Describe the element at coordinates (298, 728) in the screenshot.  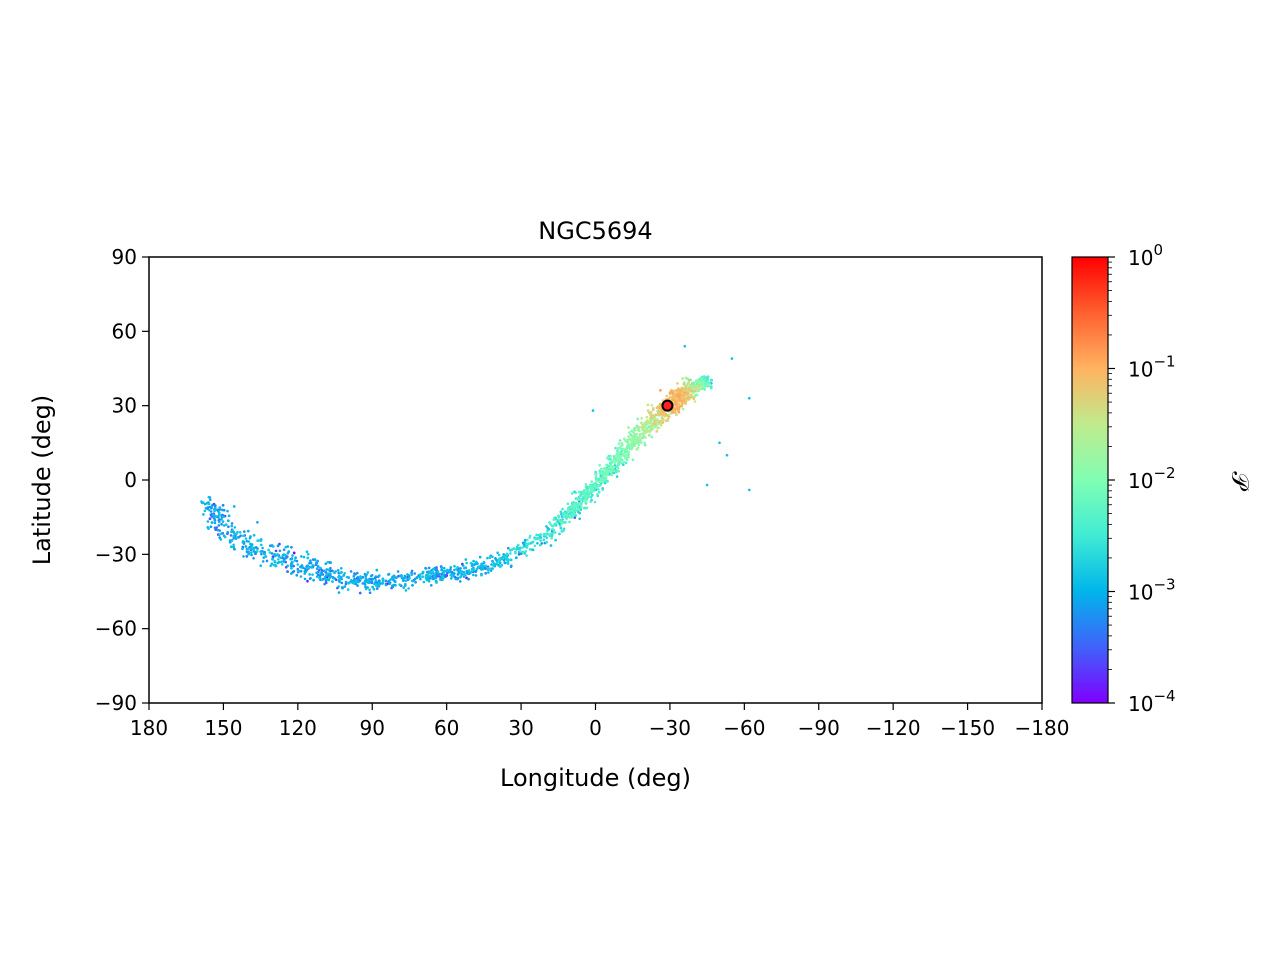
I see `x-tick-label: 120` at that location.